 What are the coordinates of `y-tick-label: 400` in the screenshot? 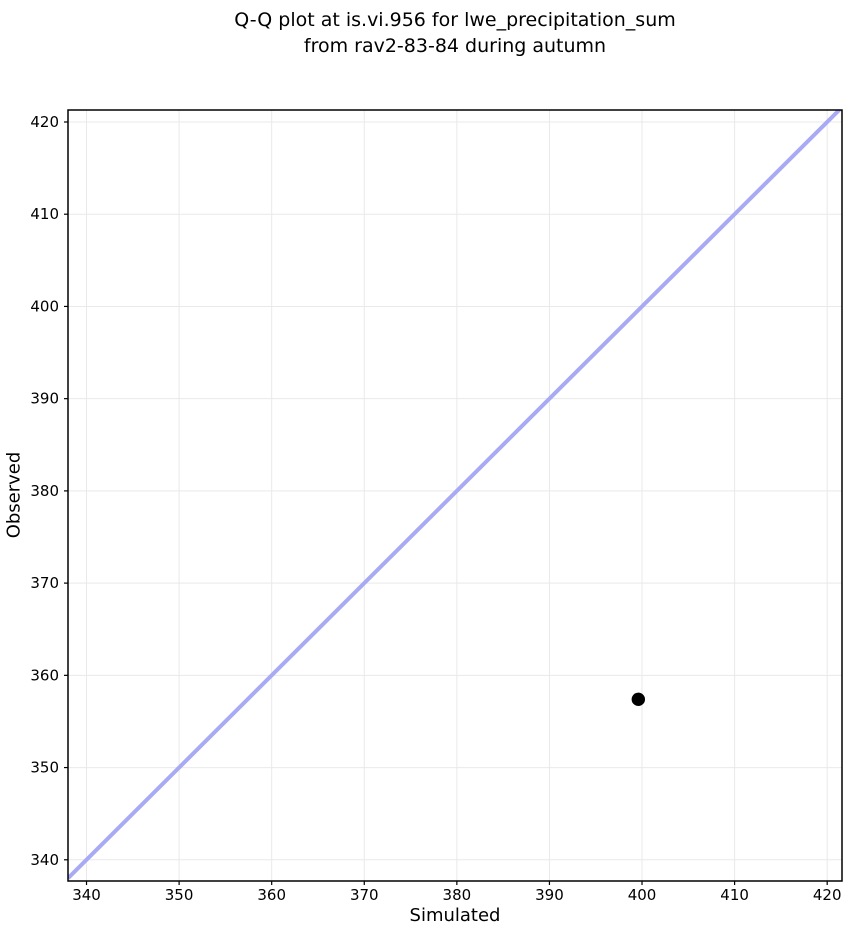 It's located at (44, 306).